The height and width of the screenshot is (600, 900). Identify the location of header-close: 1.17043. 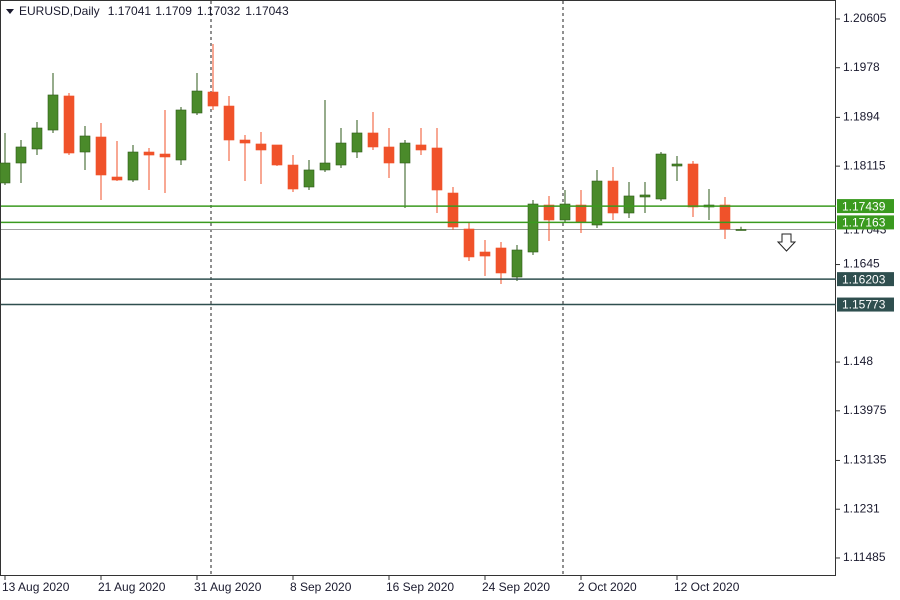
(267, 11).